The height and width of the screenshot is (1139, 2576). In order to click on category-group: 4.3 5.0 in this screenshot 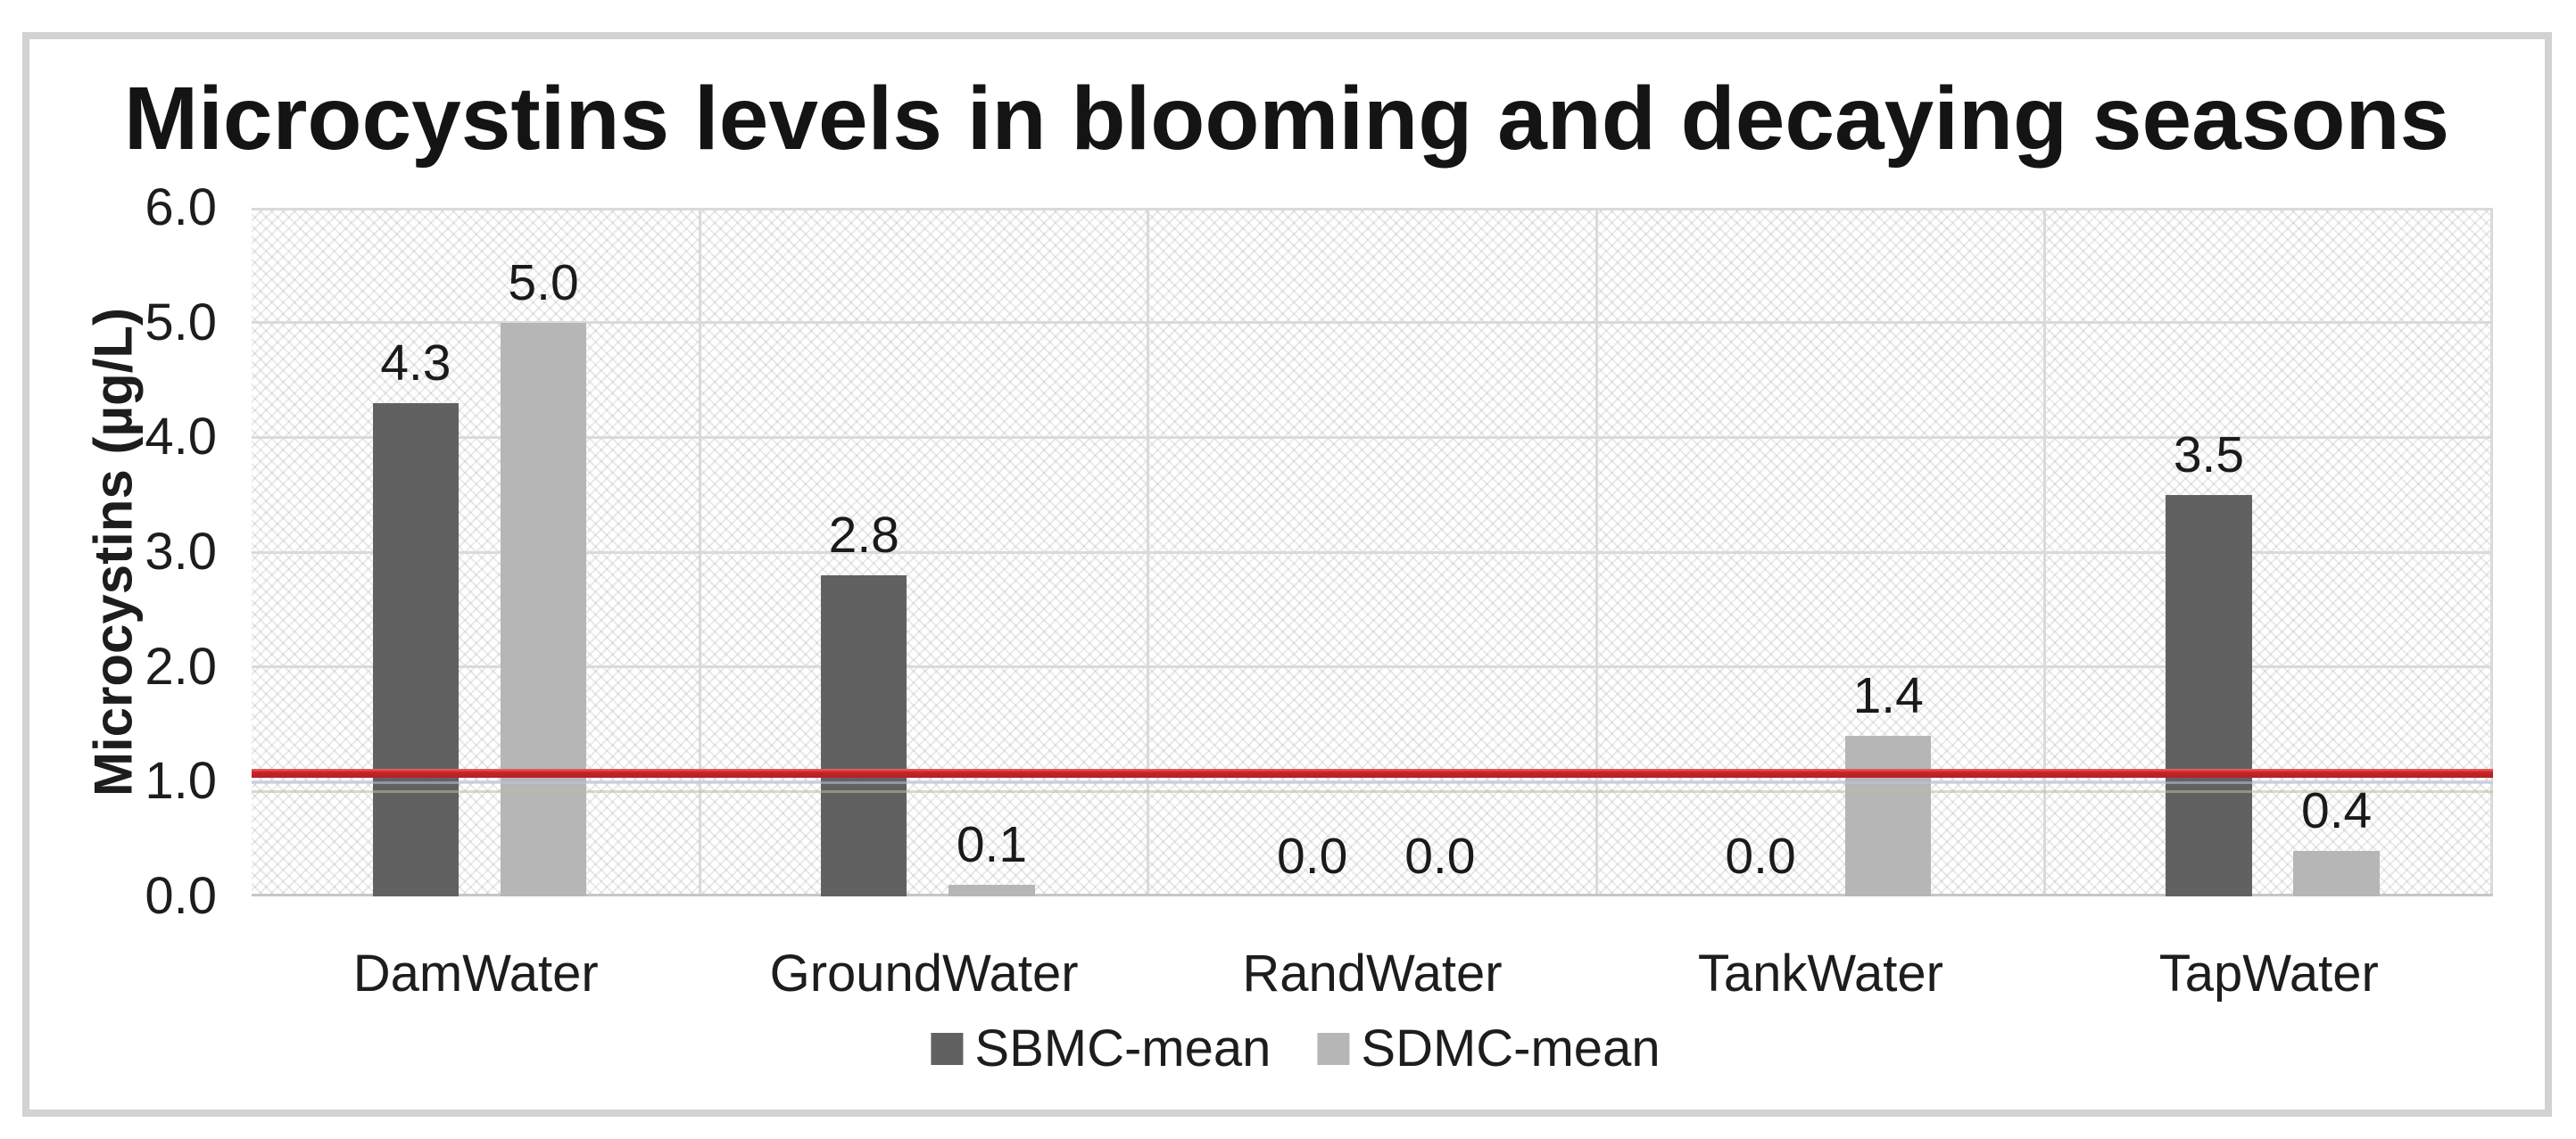, I will do `click(476, 552)`.